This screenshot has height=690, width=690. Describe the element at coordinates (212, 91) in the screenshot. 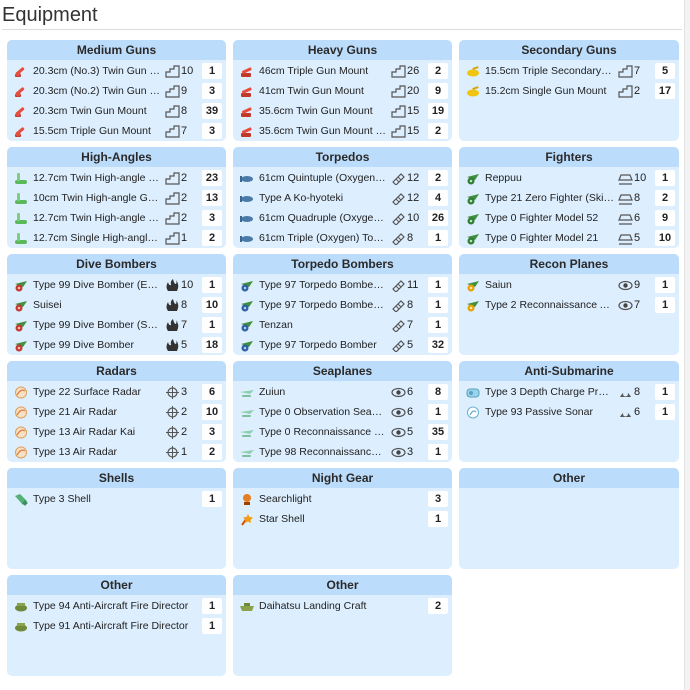

I see `count-badge: 3` at that location.